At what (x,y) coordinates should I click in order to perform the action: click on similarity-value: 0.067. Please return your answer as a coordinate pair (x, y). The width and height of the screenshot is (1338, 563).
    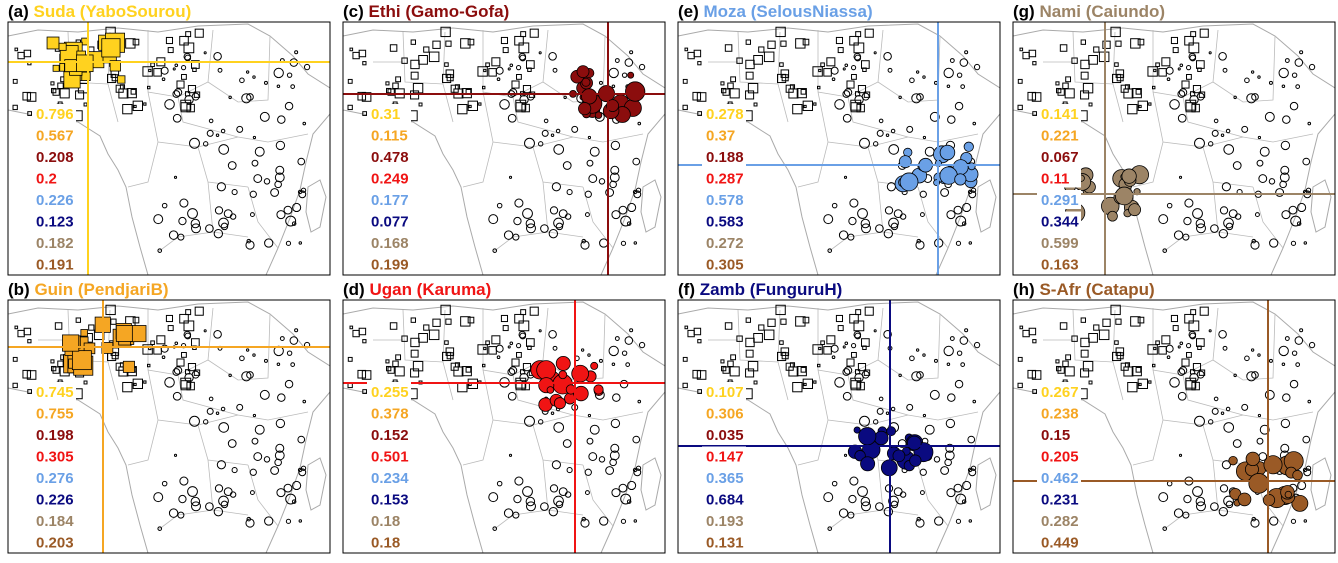
    Looking at the image, I should click on (1060, 157).